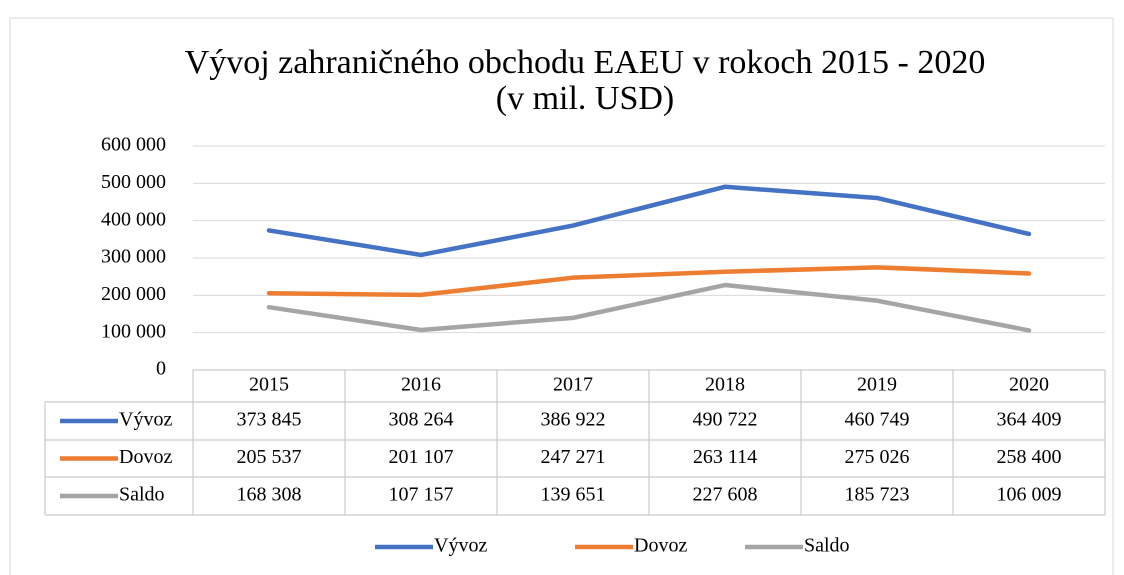 Image resolution: width=1124 pixels, height=575 pixels. What do you see at coordinates (573, 457) in the screenshot?
I see `table-value: 247 271` at bounding box center [573, 457].